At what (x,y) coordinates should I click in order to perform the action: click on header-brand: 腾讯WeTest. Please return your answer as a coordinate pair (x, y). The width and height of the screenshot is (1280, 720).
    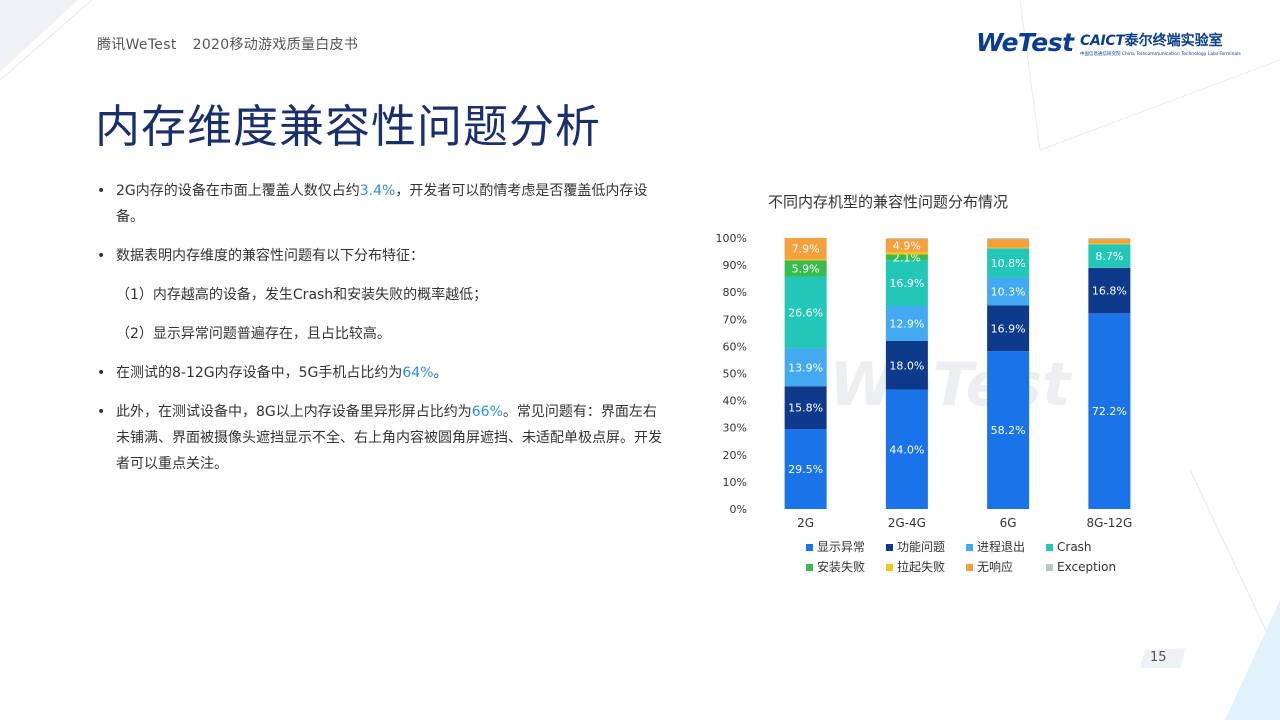
    Looking at the image, I should click on (137, 45).